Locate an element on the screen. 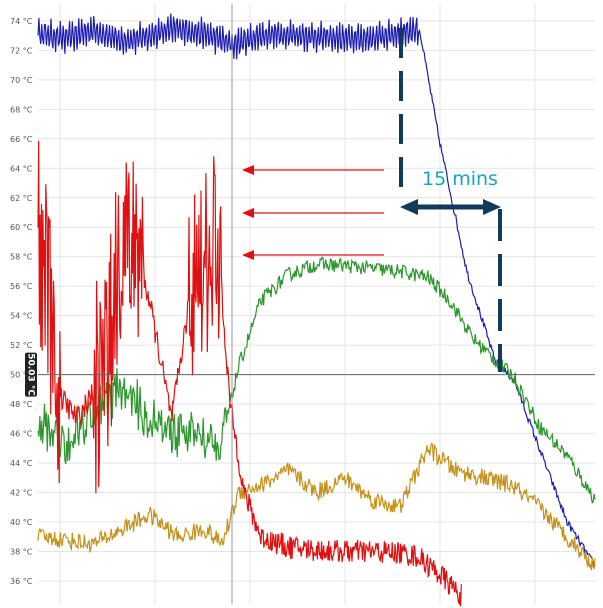 Image resolution: width=603 pixels, height=608 pixels. y-tick-label: 66 °C is located at coordinates (21, 139).